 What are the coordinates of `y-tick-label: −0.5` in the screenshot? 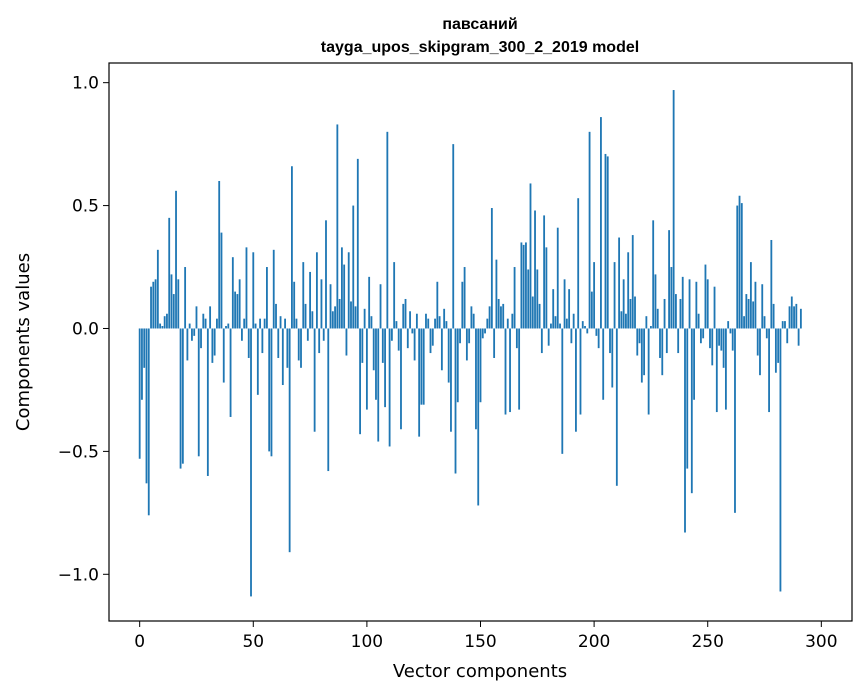 It's located at (78, 452).